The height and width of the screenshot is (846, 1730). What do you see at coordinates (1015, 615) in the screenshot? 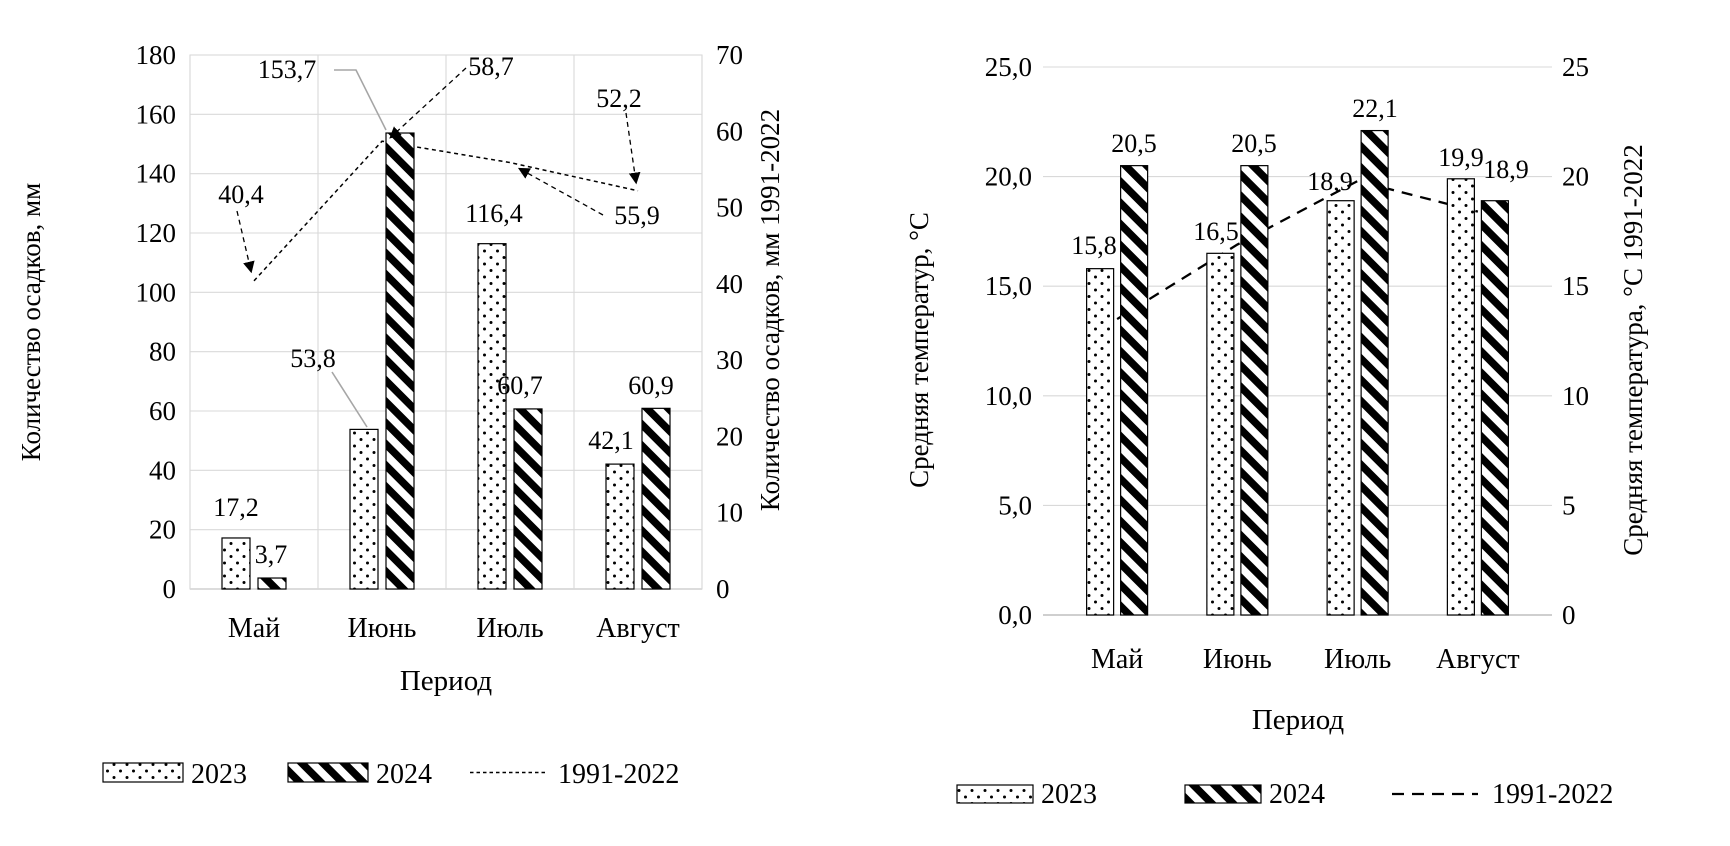
I see `y-tick-left-0,0: 0,0` at bounding box center [1015, 615].